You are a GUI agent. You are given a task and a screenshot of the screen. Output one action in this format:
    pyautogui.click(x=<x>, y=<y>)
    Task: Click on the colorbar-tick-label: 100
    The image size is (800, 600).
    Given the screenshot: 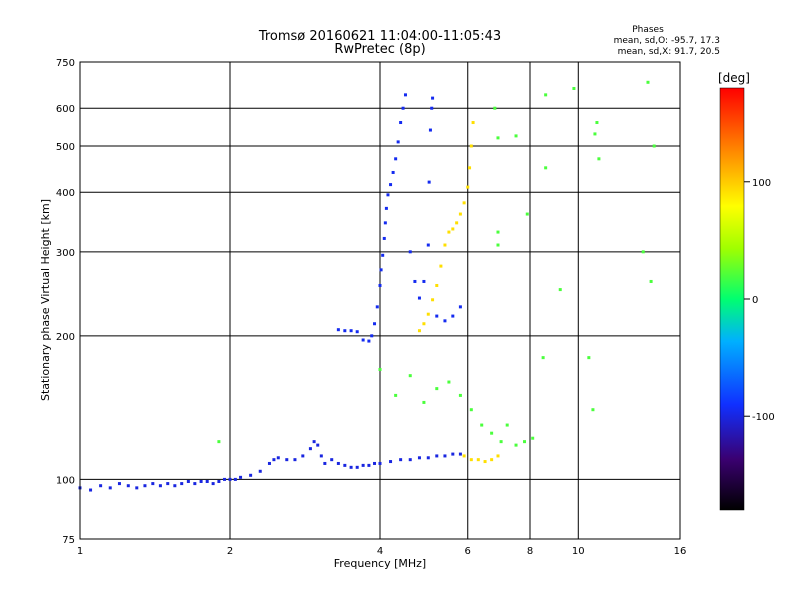 What is the action you would take?
    pyautogui.click(x=761, y=183)
    